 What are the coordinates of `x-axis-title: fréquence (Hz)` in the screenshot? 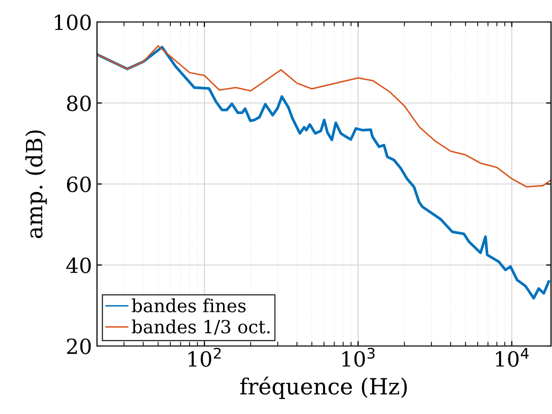 It's located at (323, 387).